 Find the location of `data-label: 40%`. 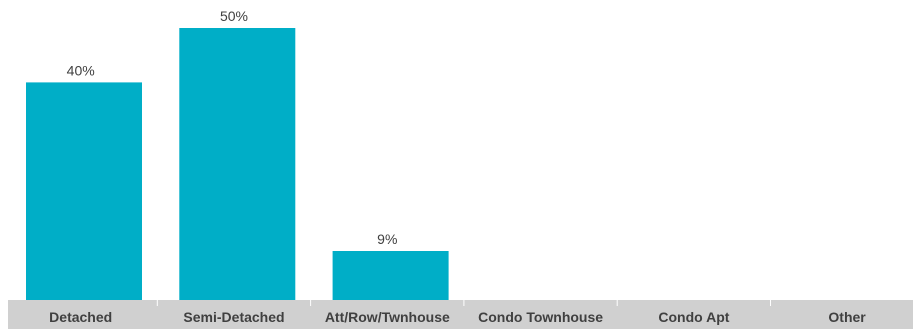

data-label: 40% is located at coordinates (81, 70).